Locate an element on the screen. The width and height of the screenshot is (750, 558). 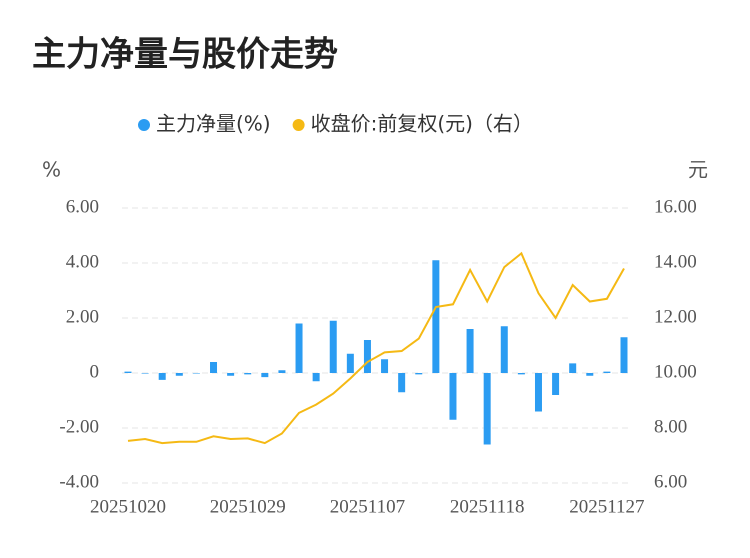
y2-tick-label: 16.00 is located at coordinates (675, 206).